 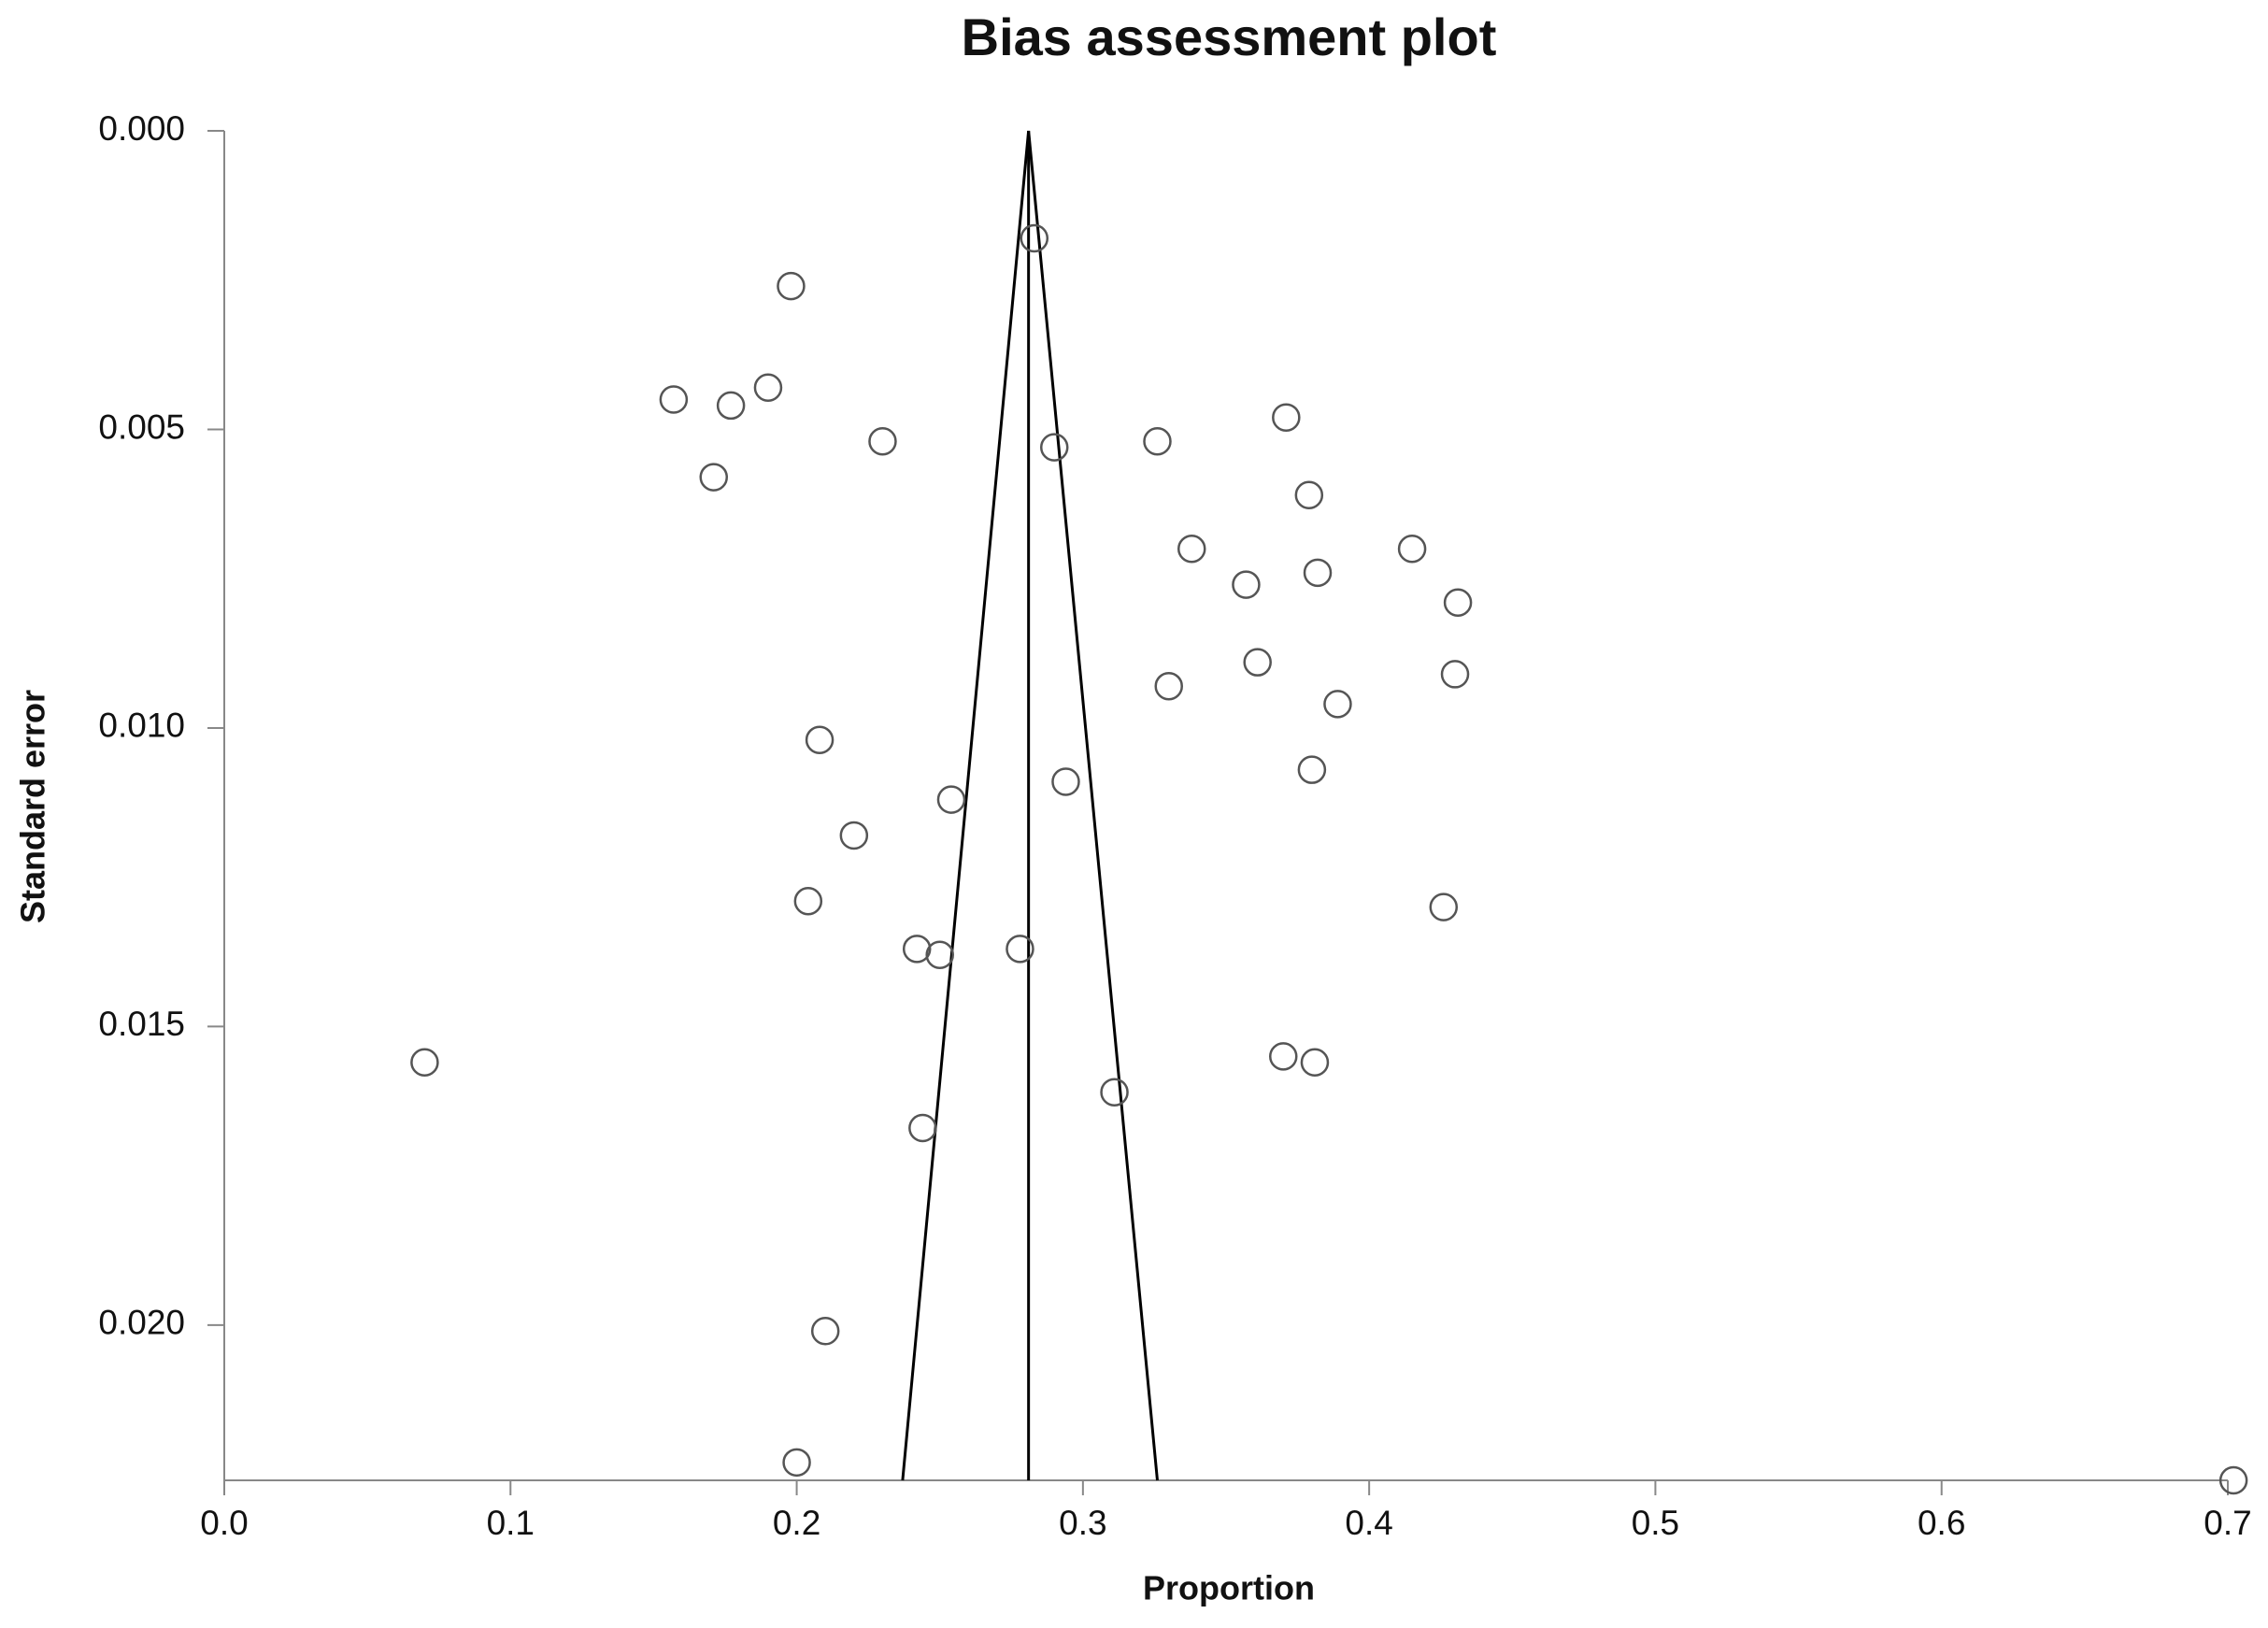 What do you see at coordinates (1941, 1523) in the screenshot?
I see `x-tick-label: 0.6` at bounding box center [1941, 1523].